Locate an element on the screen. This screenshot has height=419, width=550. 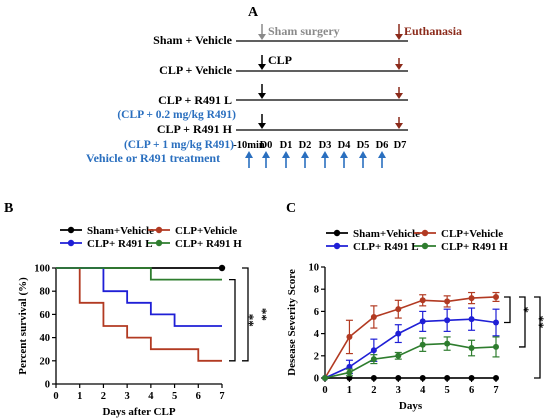
group-sub-r491l: (CLP + 0.2 mg/kg R491) is located at coordinates (176, 115).